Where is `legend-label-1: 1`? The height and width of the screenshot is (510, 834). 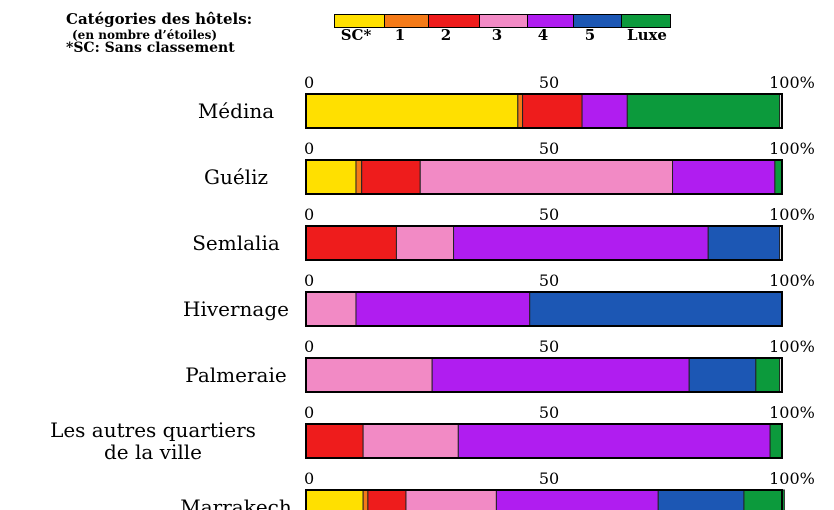 legend-label-1: 1 is located at coordinates (400, 35).